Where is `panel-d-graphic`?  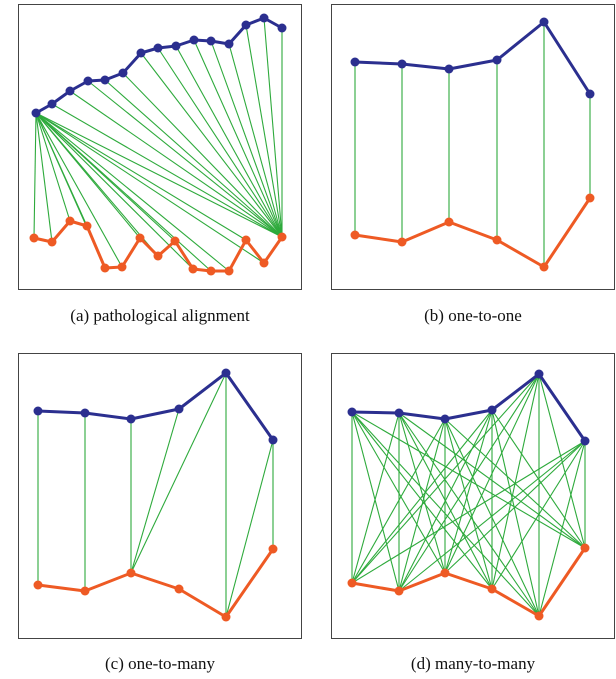
panel-d-graphic is located at coordinates (469, 495).